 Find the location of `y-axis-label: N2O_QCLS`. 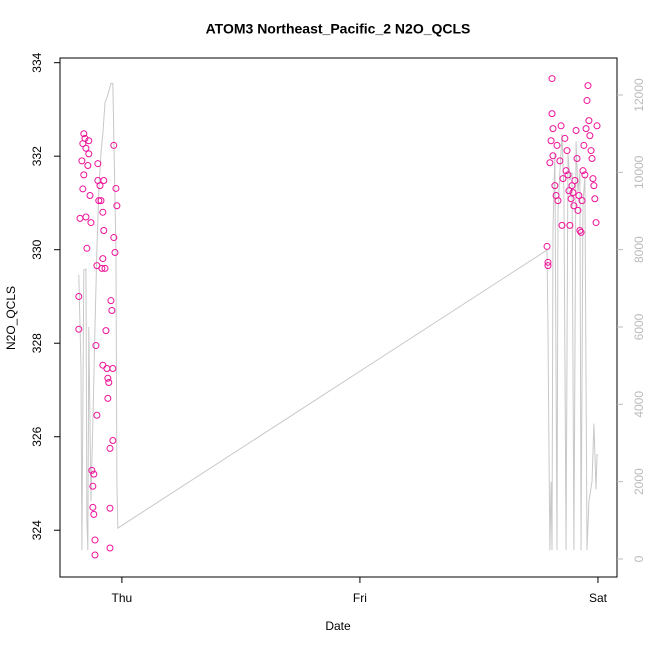

y-axis-label: N2O_QCLS is located at coordinates (11, 318).